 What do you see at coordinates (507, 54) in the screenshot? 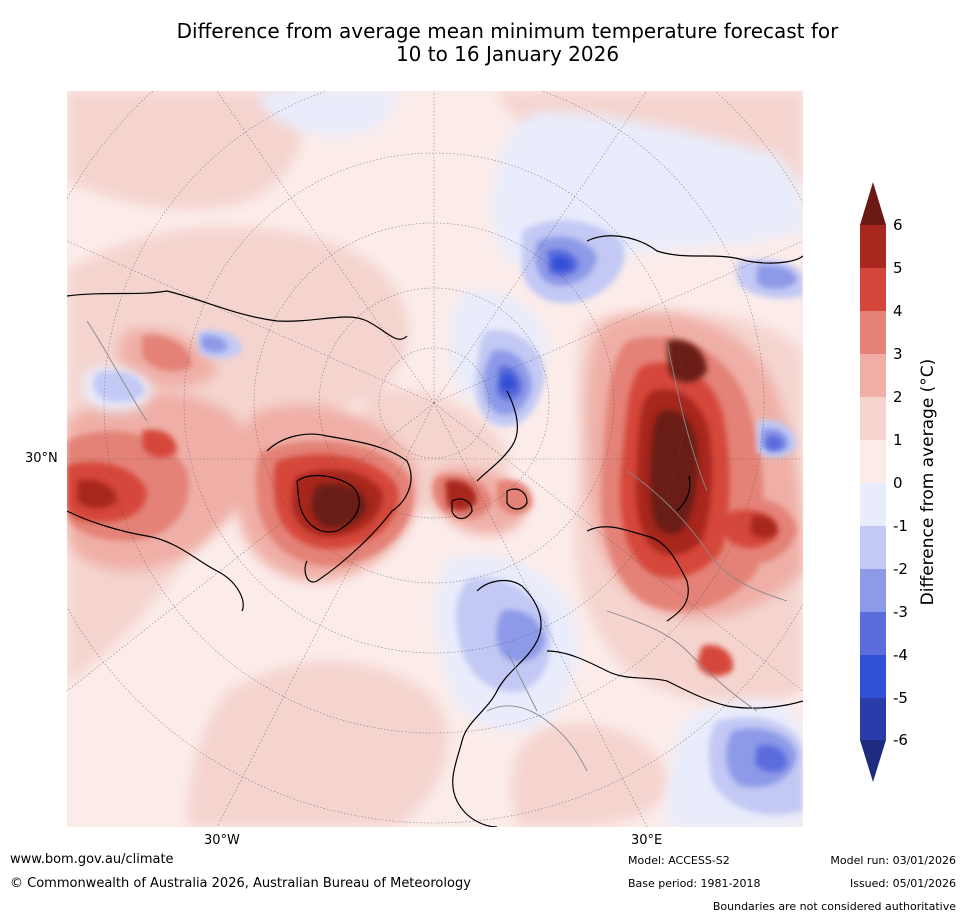
I see `map-title-line2: 10 to 16 January 2026` at bounding box center [507, 54].